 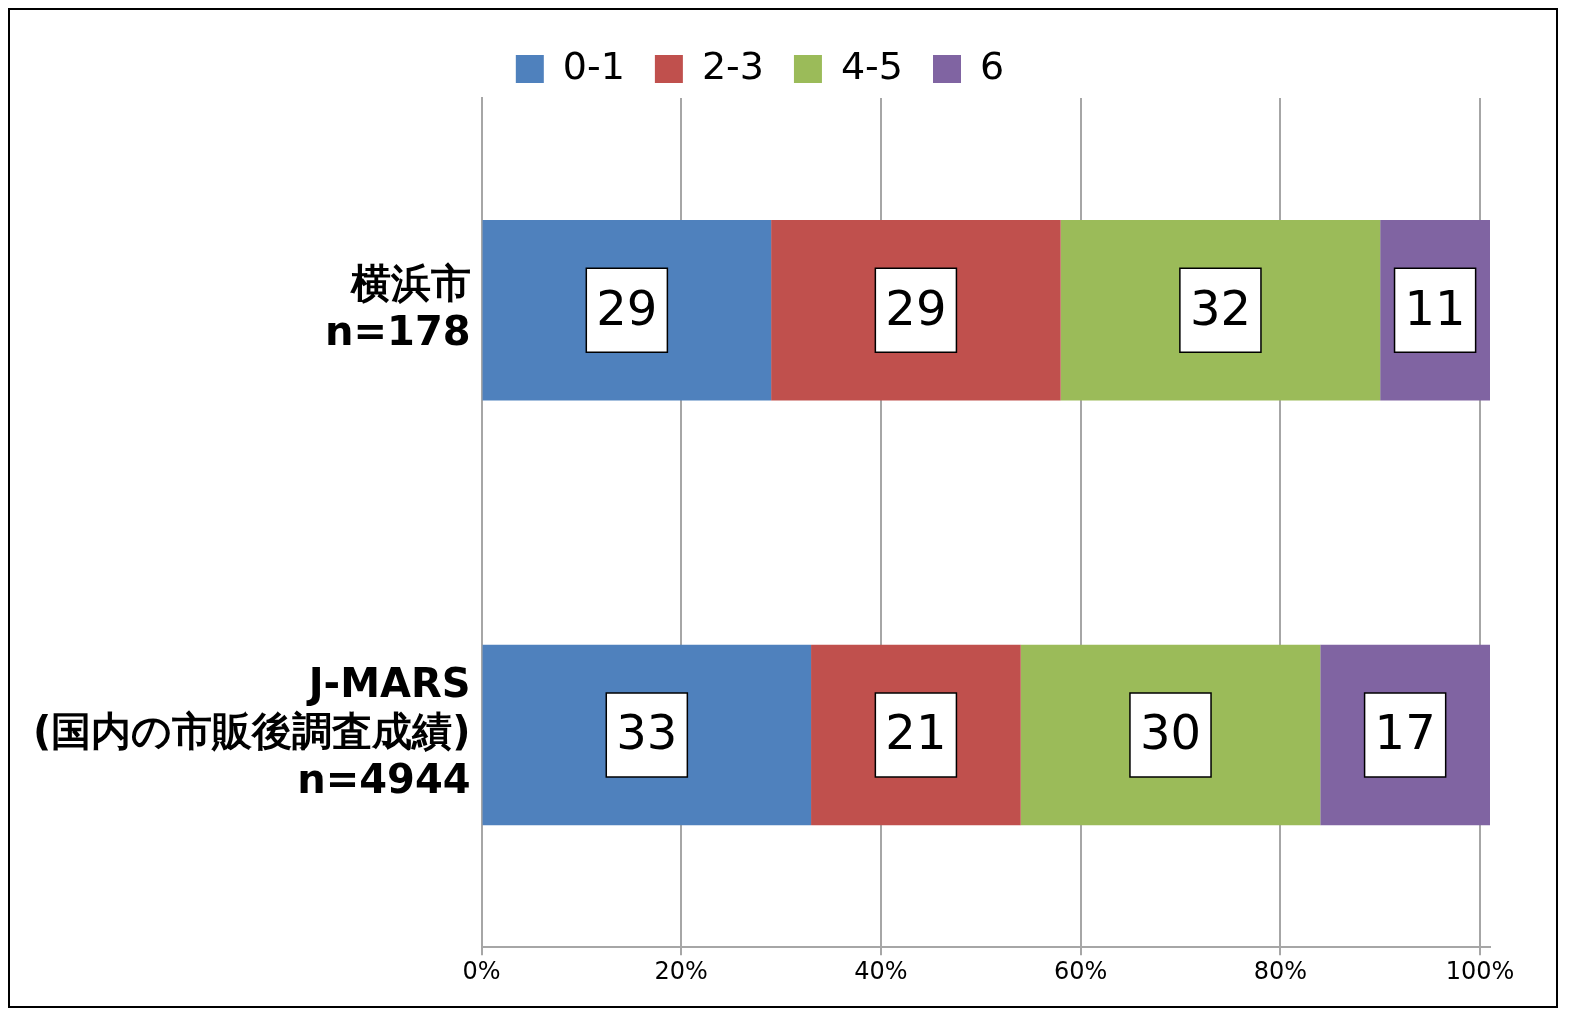 What do you see at coordinates (881, 970) in the screenshot?
I see `x-tick-label: 40%` at bounding box center [881, 970].